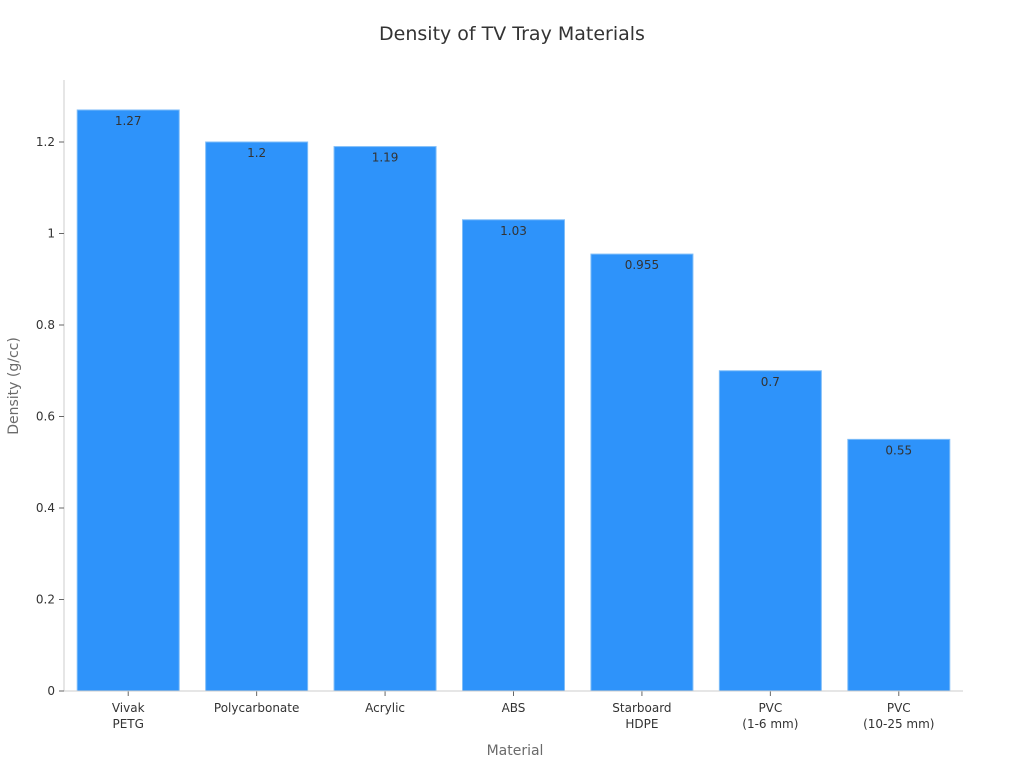 This screenshot has width=1024, height=768. Describe the element at coordinates (385, 708) in the screenshot. I see `x-tick-label: Acrylic` at that location.